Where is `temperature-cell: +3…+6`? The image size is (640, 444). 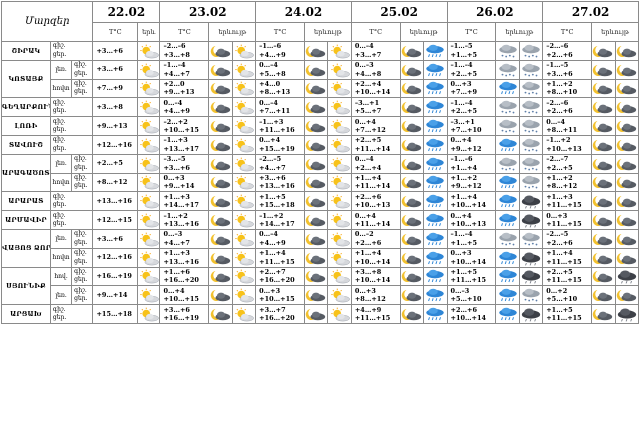 temperature-cell: +3…+6 is located at coordinates (115, 238).